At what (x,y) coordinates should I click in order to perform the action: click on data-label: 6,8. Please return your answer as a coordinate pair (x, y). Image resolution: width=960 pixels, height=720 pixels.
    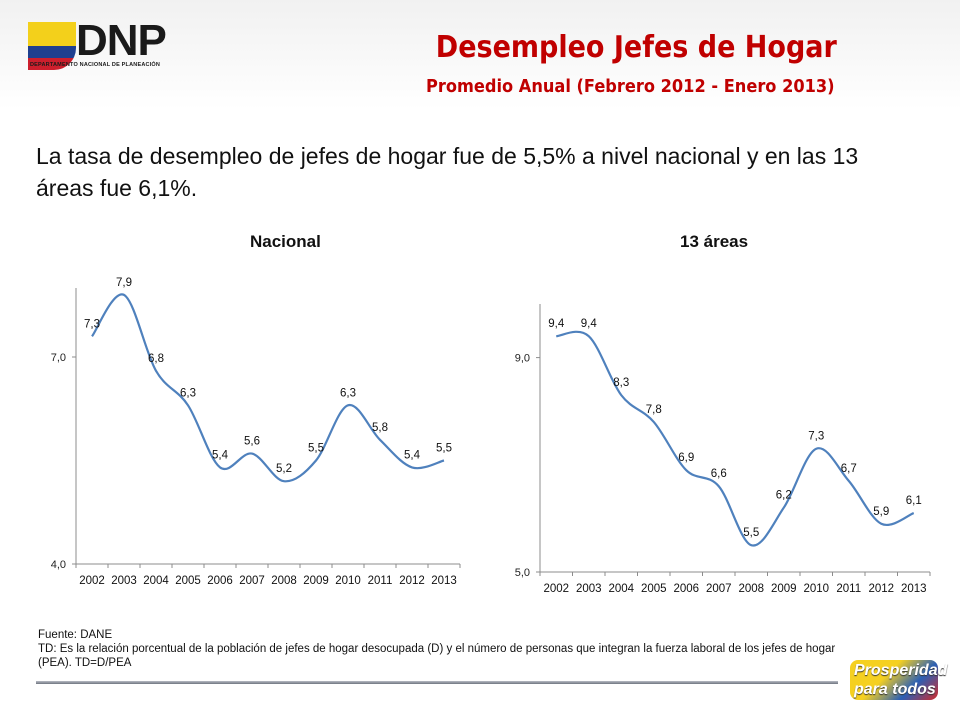
    Looking at the image, I should click on (156, 359).